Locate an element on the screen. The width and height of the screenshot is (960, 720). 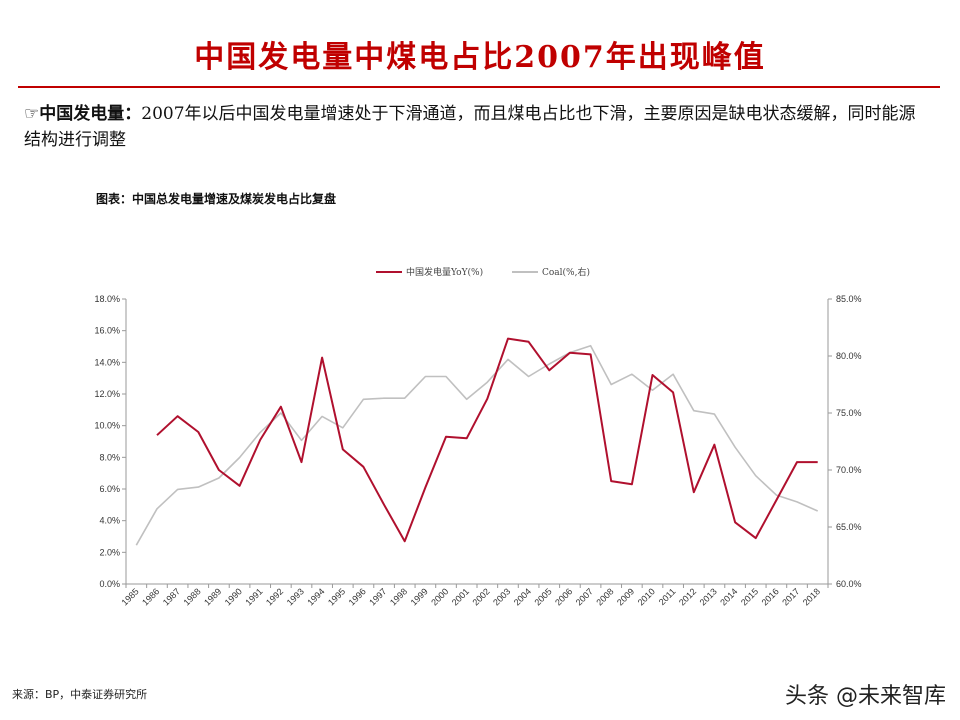
x-tick-label: 2013 is located at coordinates (708, 596).